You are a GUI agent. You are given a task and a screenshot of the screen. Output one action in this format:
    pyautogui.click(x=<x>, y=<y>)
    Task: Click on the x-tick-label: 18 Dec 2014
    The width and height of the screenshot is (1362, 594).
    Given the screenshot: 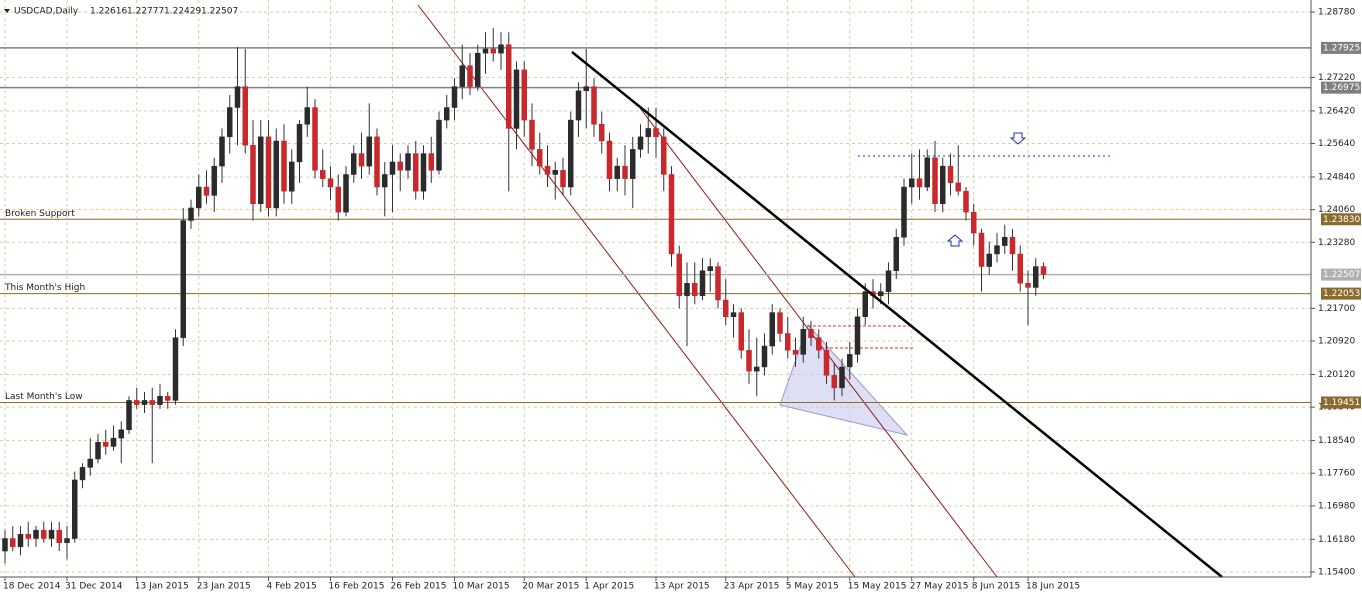 What is the action you would take?
    pyautogui.click(x=32, y=587)
    